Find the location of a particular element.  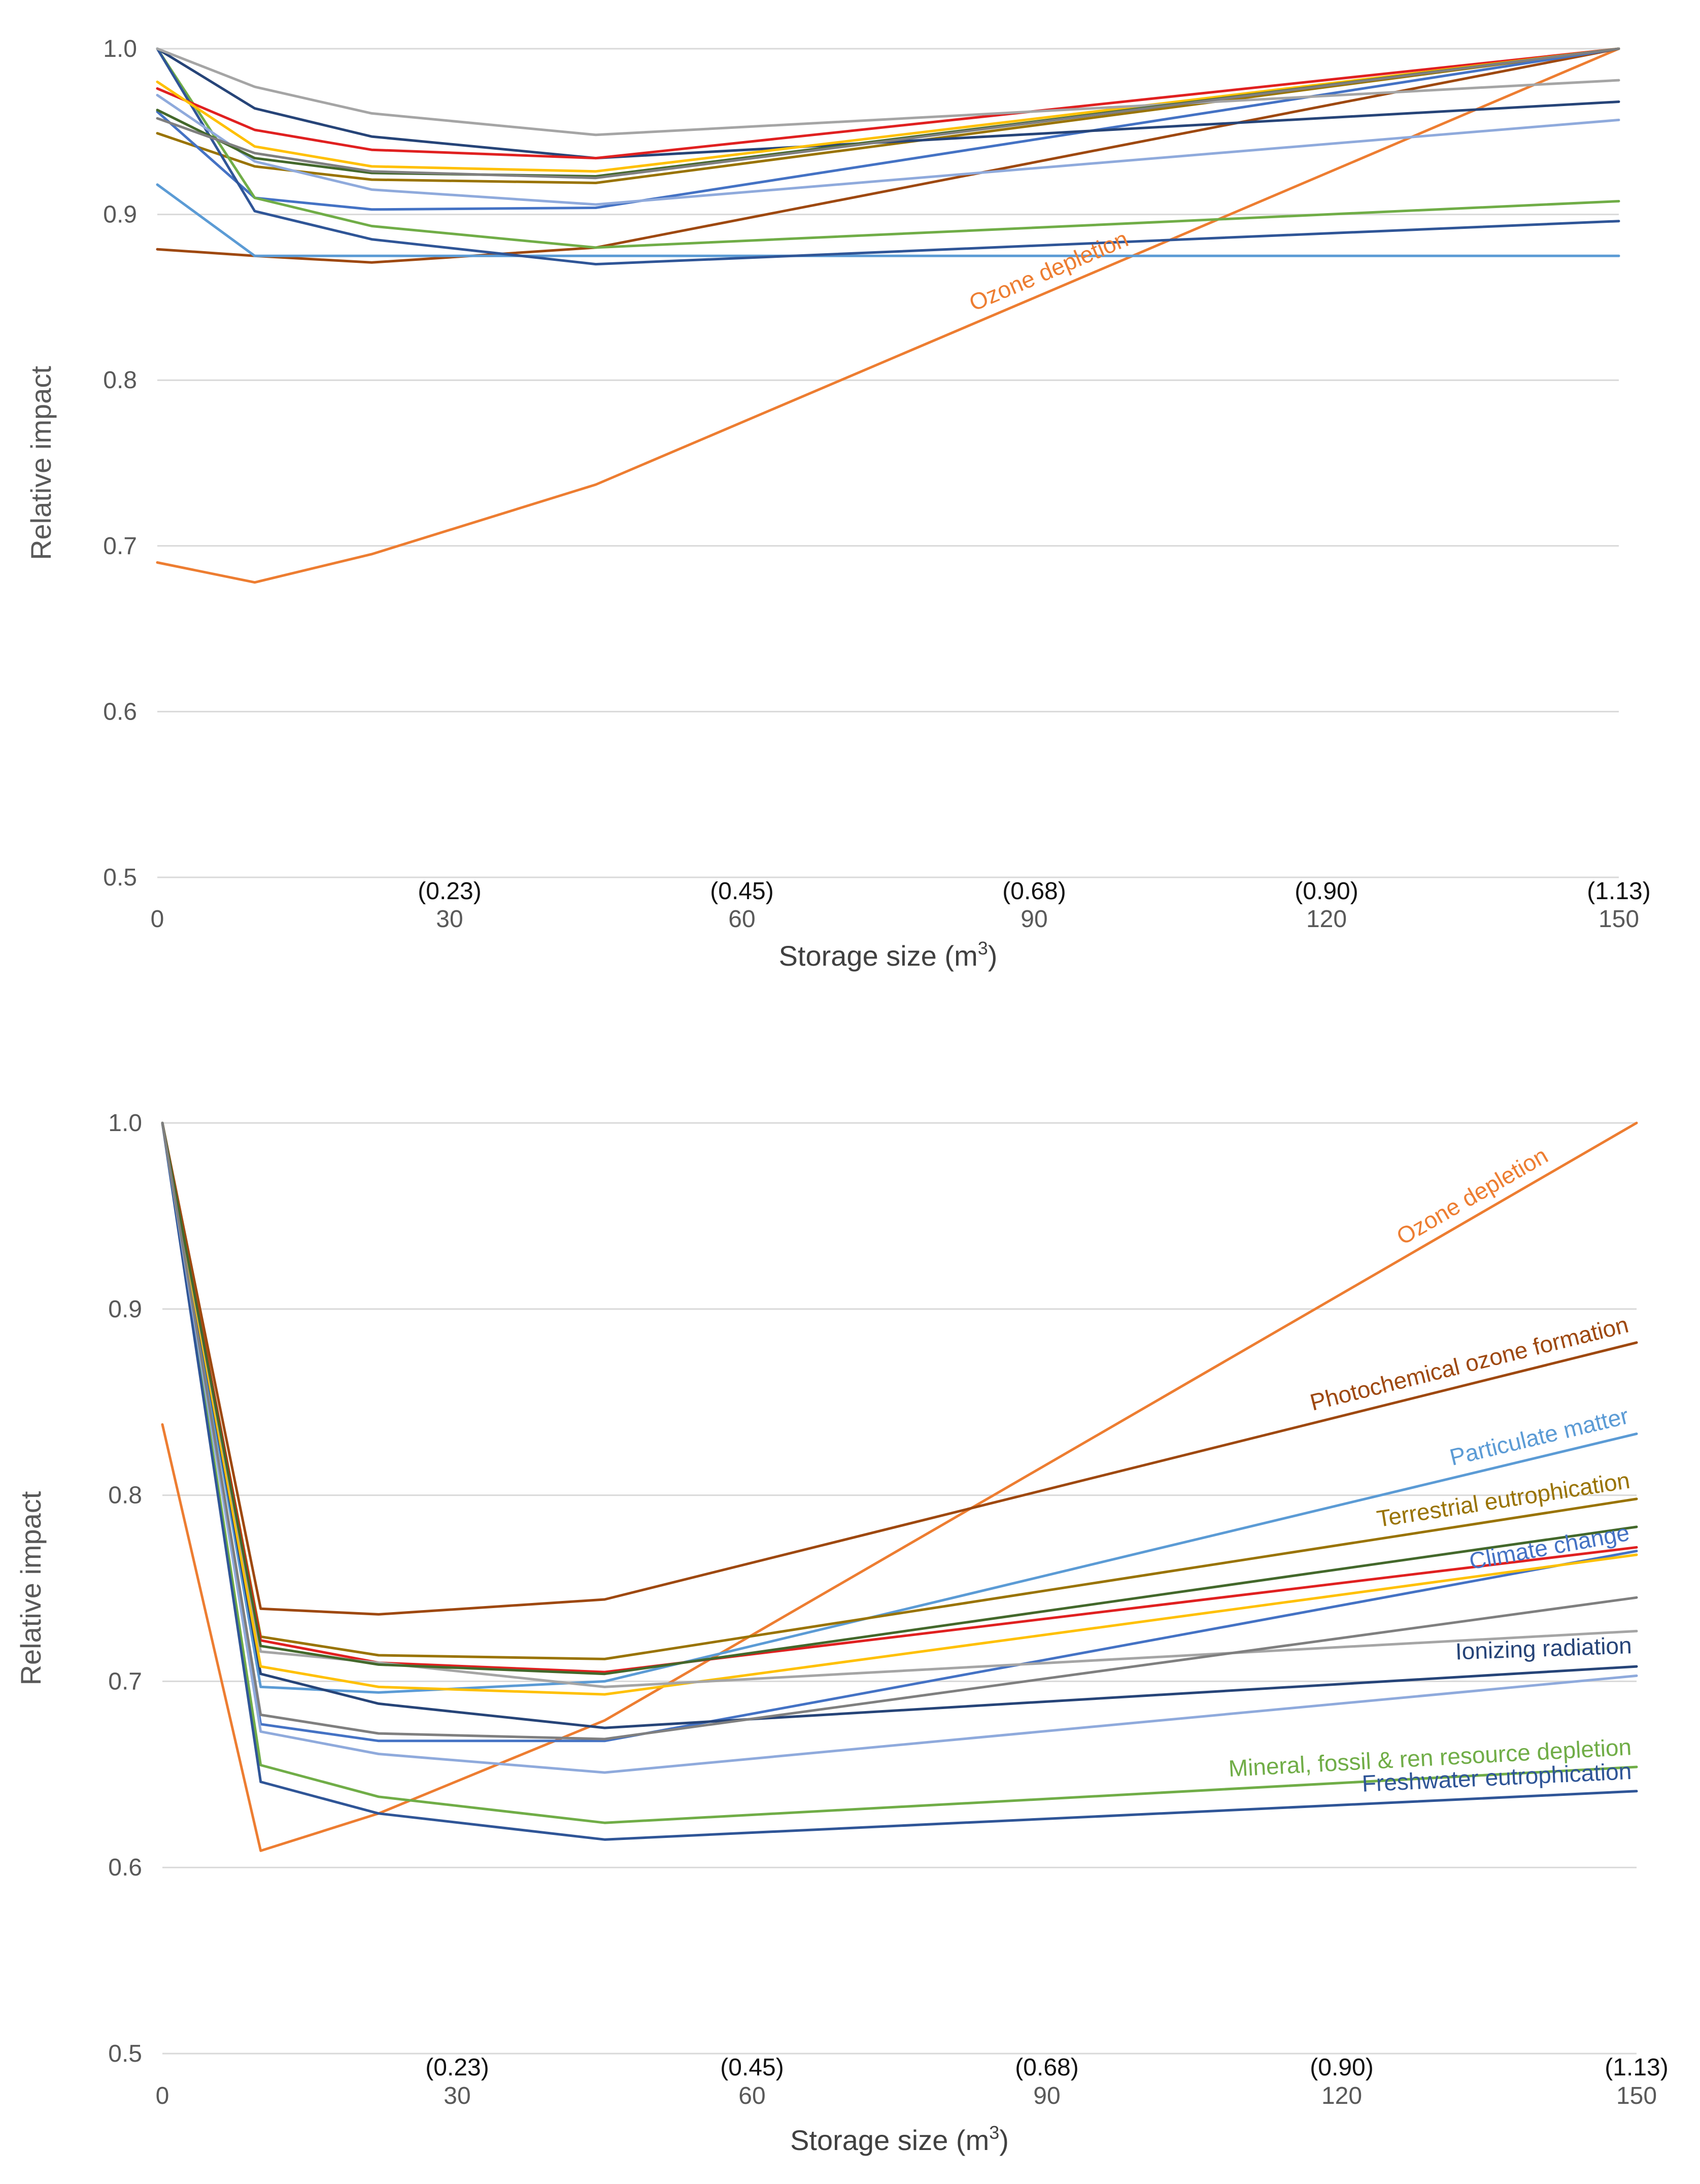

series-line-mineral-fossil-and-ren-resource-depletion is located at coordinates (888, 148).